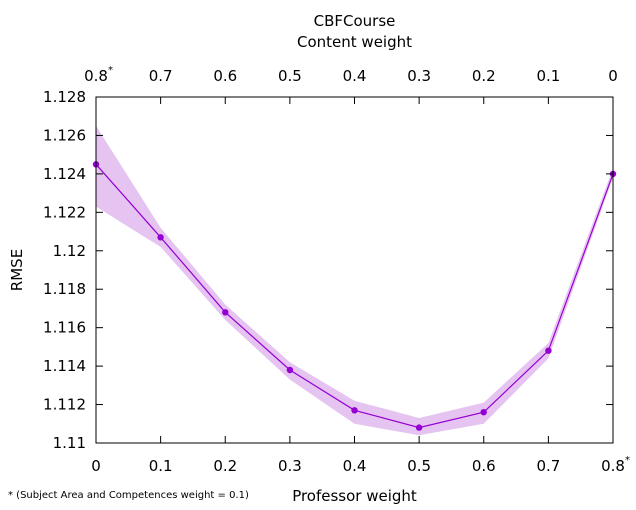 The width and height of the screenshot is (636, 510). I want to click on y-tick-label: 1.128, so click(64, 97).